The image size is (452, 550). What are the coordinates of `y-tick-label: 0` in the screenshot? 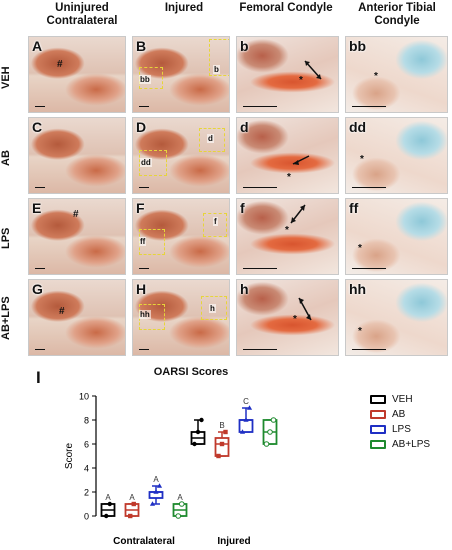 It's located at (86, 517).